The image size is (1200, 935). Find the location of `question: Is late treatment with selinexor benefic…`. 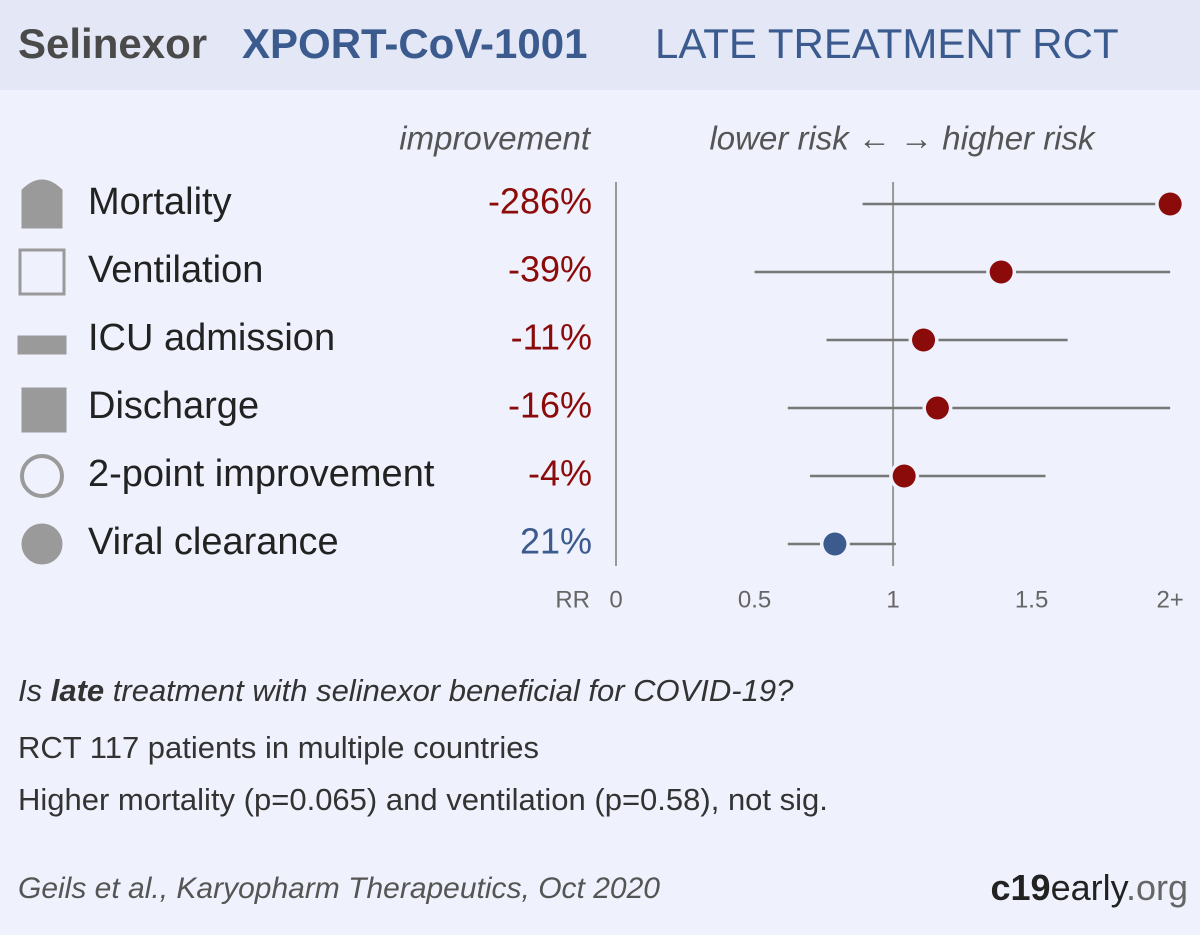

question: Is late treatment with selinexor benefic… is located at coordinates (406, 690).